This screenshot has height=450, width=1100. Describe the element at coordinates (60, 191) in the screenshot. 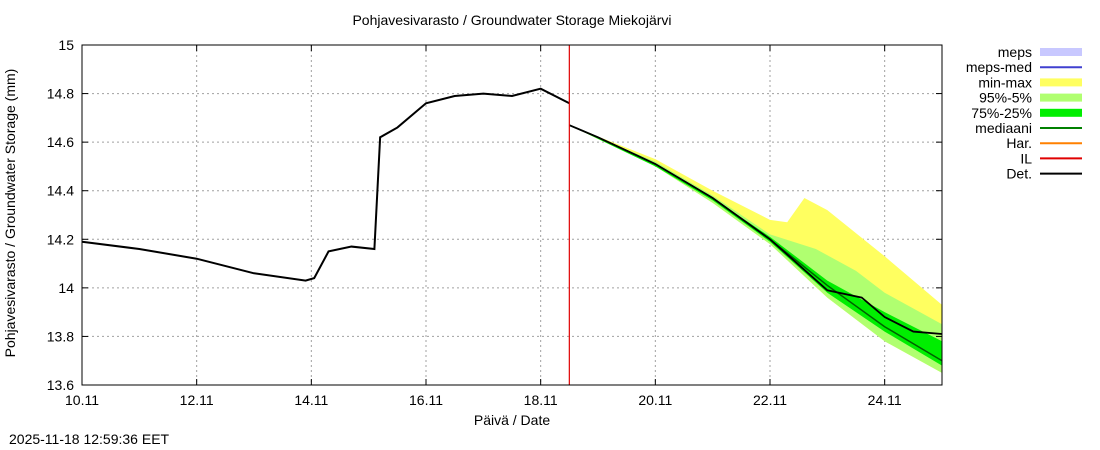

I see `y-tick-label: 14.4` at that location.